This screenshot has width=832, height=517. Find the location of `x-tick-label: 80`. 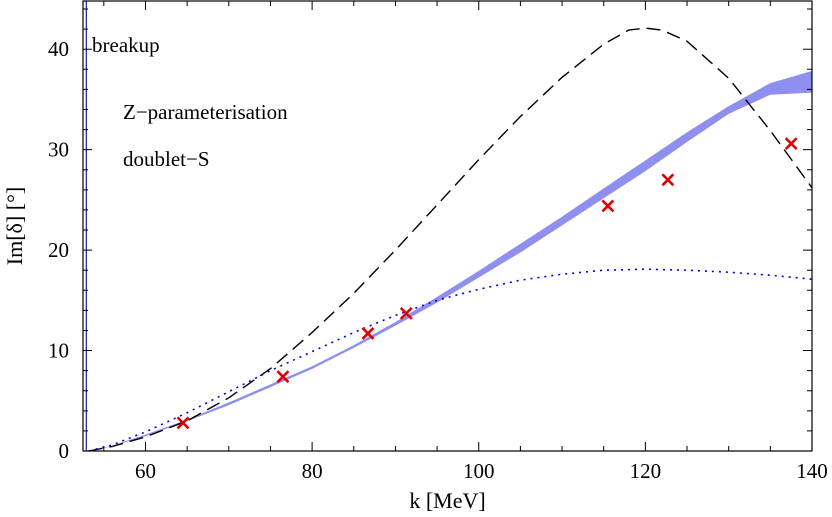

x-tick-label: 80 is located at coordinates (312, 471).